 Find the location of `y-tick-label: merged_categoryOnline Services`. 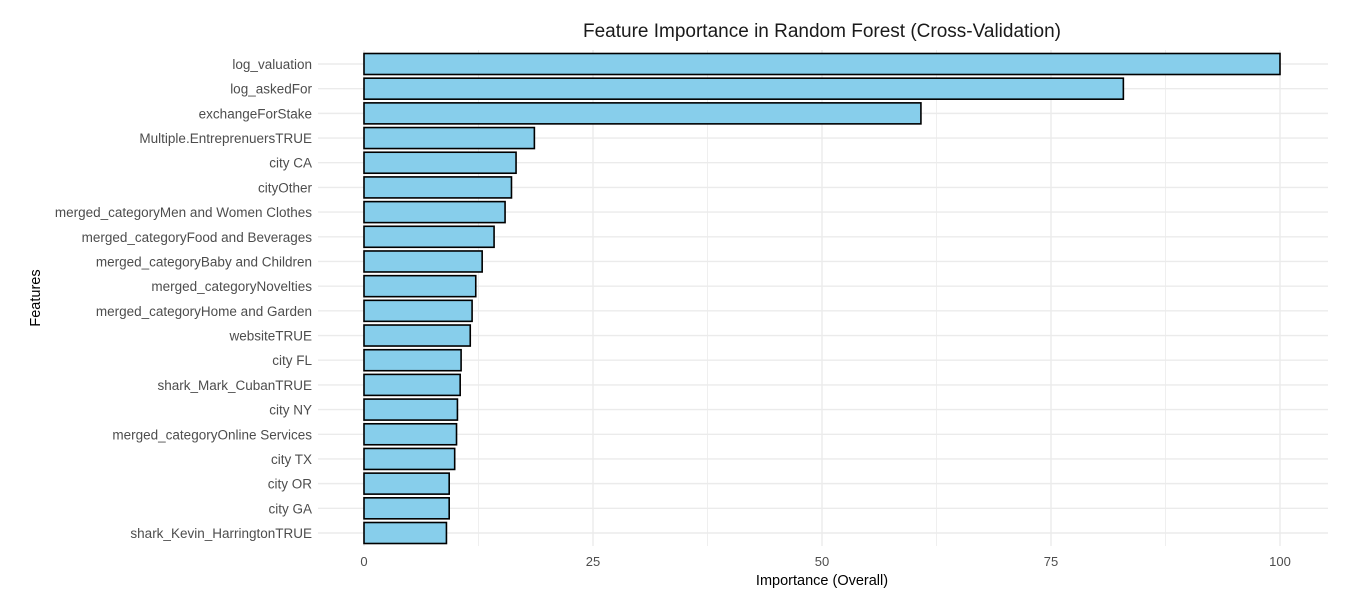

y-tick-label: merged_categoryOnline Services is located at coordinates (212, 434).